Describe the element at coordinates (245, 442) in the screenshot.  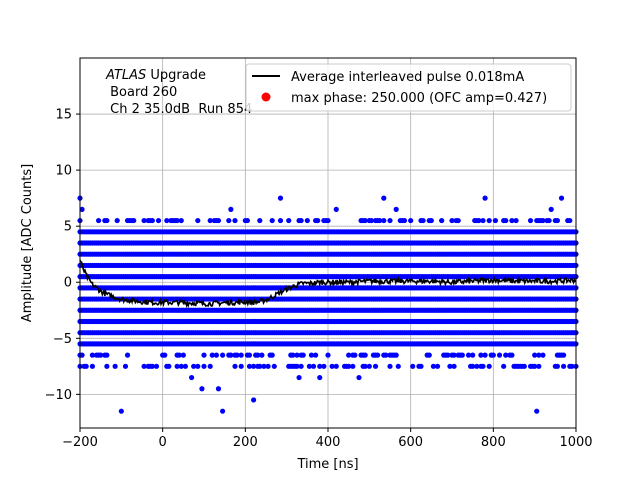
I see `x-tick-label: 200` at that location.